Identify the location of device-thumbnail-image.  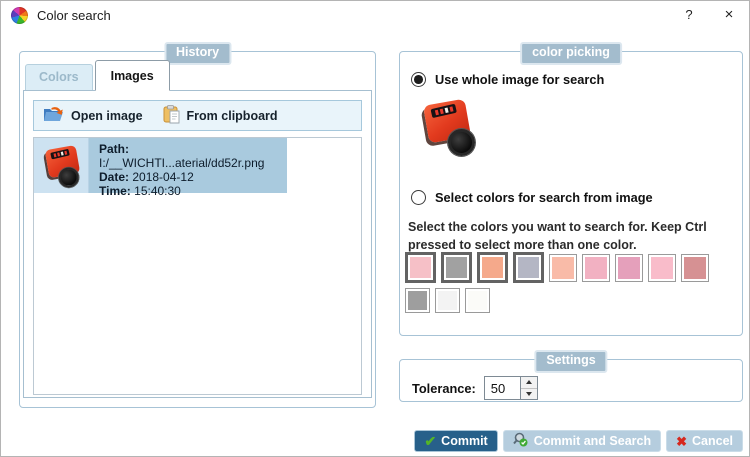
(61, 166).